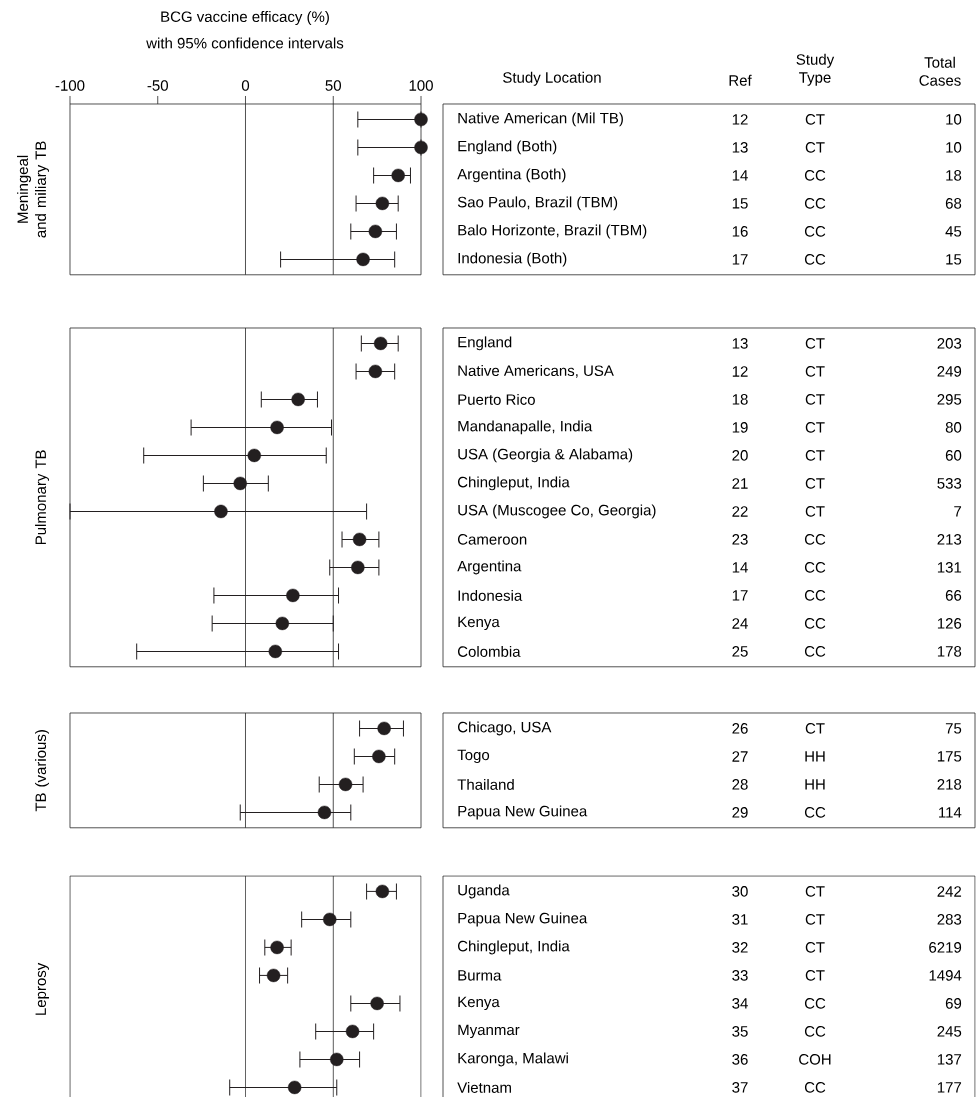 The height and width of the screenshot is (1097, 977). I want to click on text: 20, so click(740, 455).